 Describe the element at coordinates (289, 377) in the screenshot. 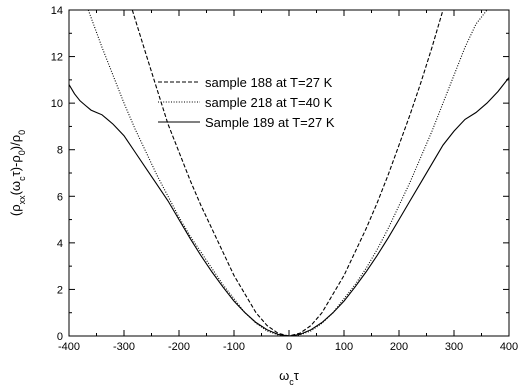

I see `x-axis-label: ωcτ` at that location.